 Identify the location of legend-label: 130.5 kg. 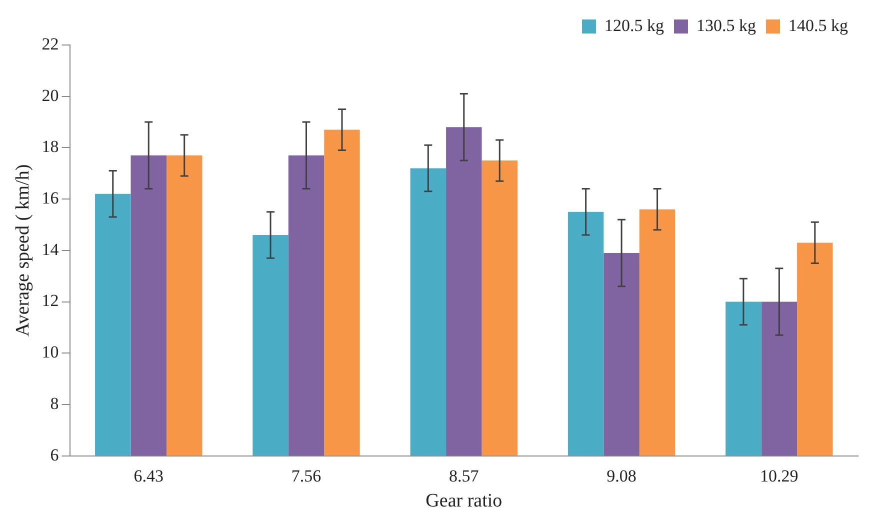
(726, 25).